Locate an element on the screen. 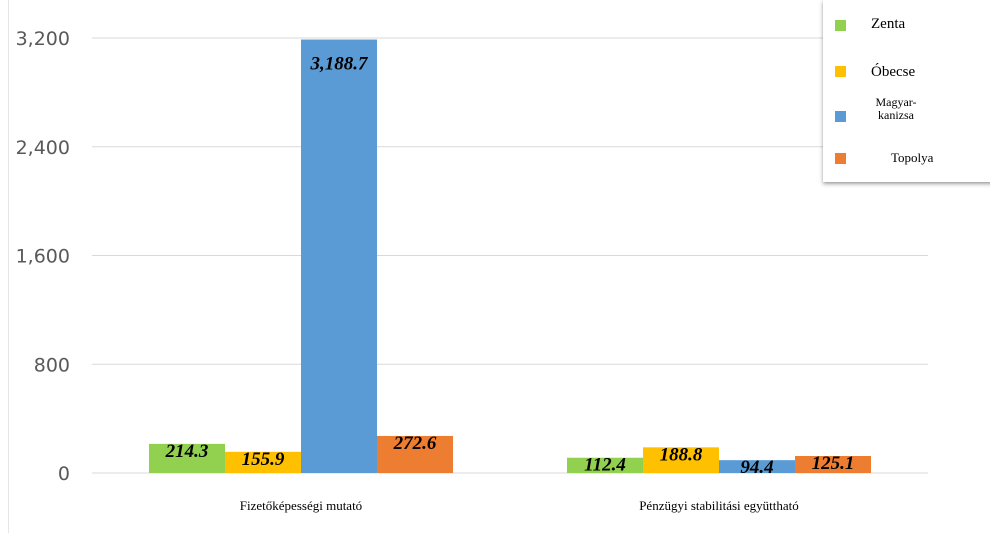 Image resolution: width=990 pixels, height=533 pixels. legend-swatch-zenta is located at coordinates (840, 25).